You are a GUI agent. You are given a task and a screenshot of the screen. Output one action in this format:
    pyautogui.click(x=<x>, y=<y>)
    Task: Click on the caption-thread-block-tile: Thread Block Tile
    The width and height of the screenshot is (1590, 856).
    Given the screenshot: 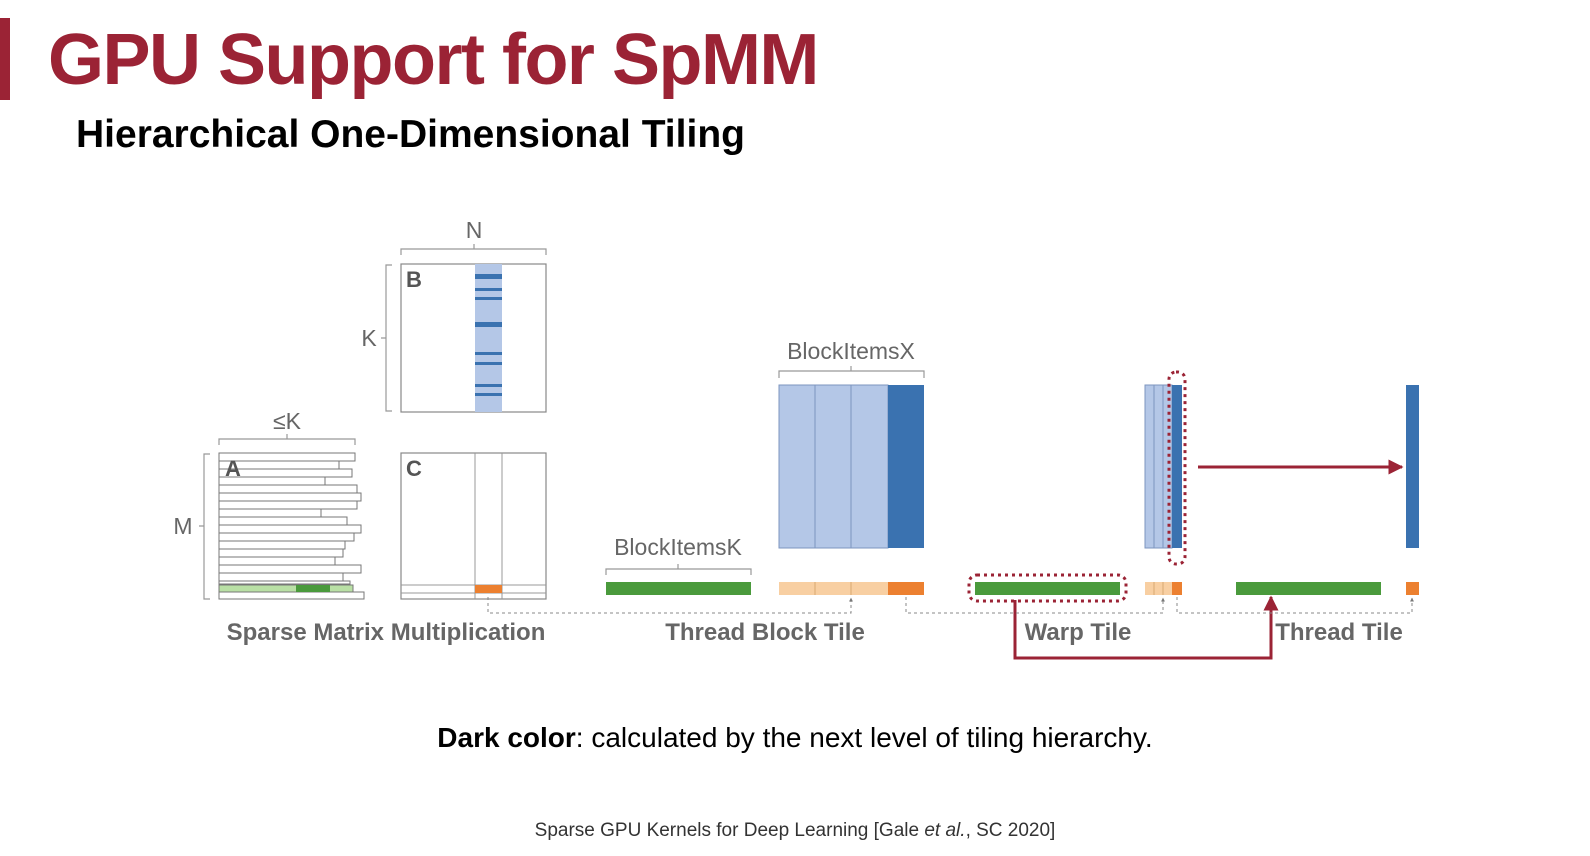 What is the action you would take?
    pyautogui.click(x=765, y=632)
    